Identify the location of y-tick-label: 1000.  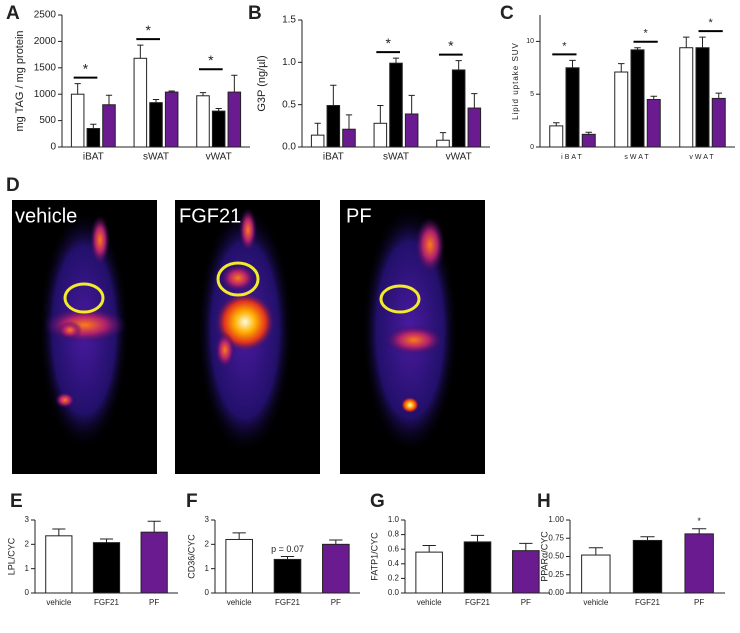
(45, 94).